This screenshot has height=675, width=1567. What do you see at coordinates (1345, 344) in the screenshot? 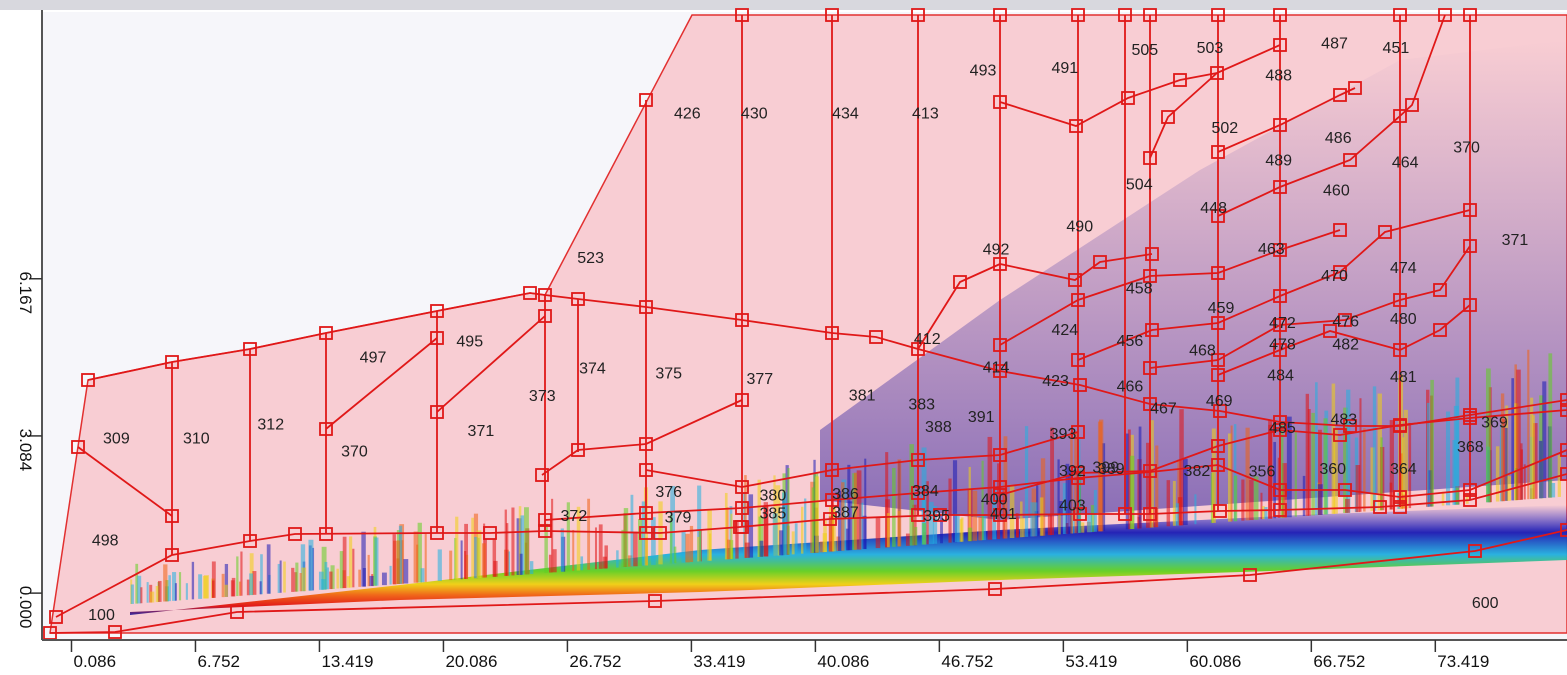
I see `region-label: 482` at bounding box center [1345, 344].